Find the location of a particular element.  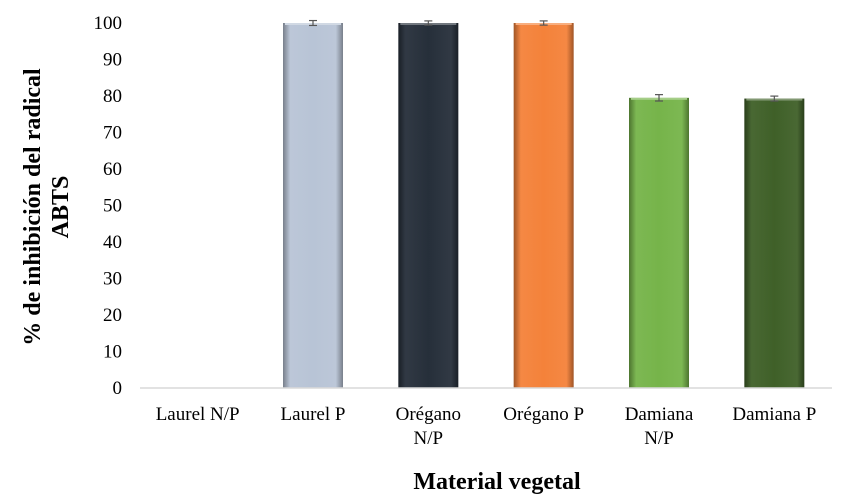

y-axis-title-line-1: % de inhibición del radical is located at coordinates (33, 207).